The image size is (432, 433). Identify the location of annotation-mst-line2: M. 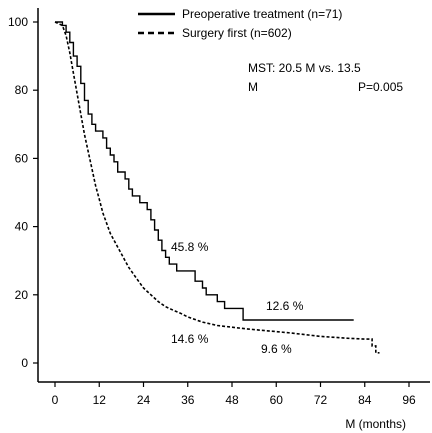
(253, 87).